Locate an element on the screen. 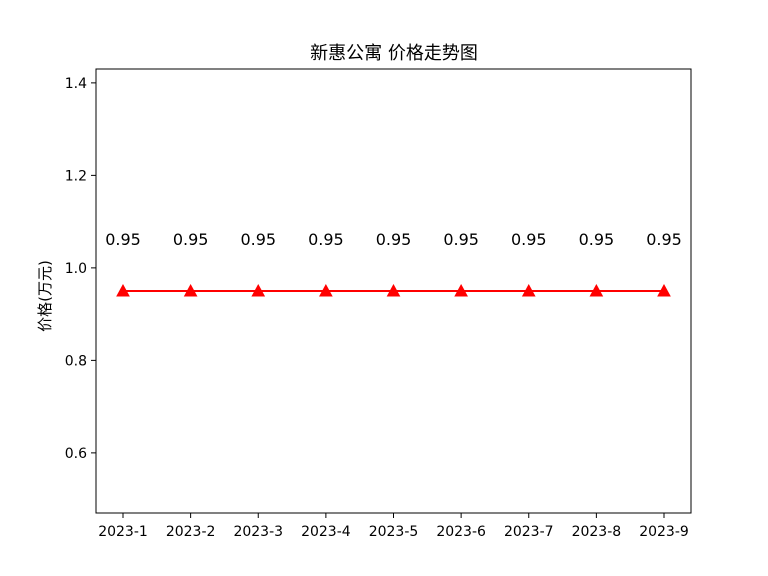 The width and height of the screenshot is (768, 576). chart-title: 新惠公寓 价格走势图 is located at coordinates (394, 53).